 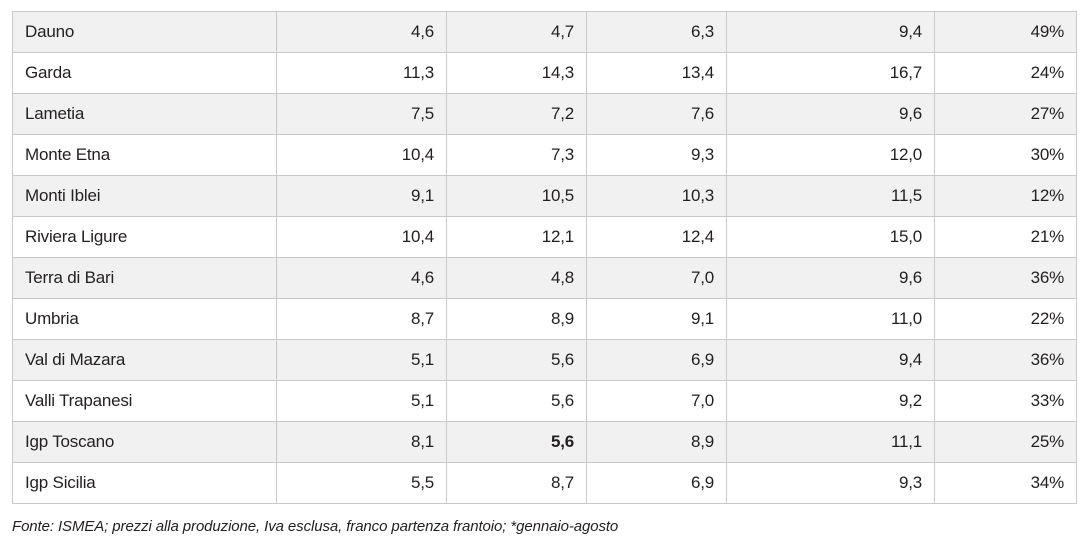 I want to click on row-label: Igp Sicilia, so click(x=144, y=483).